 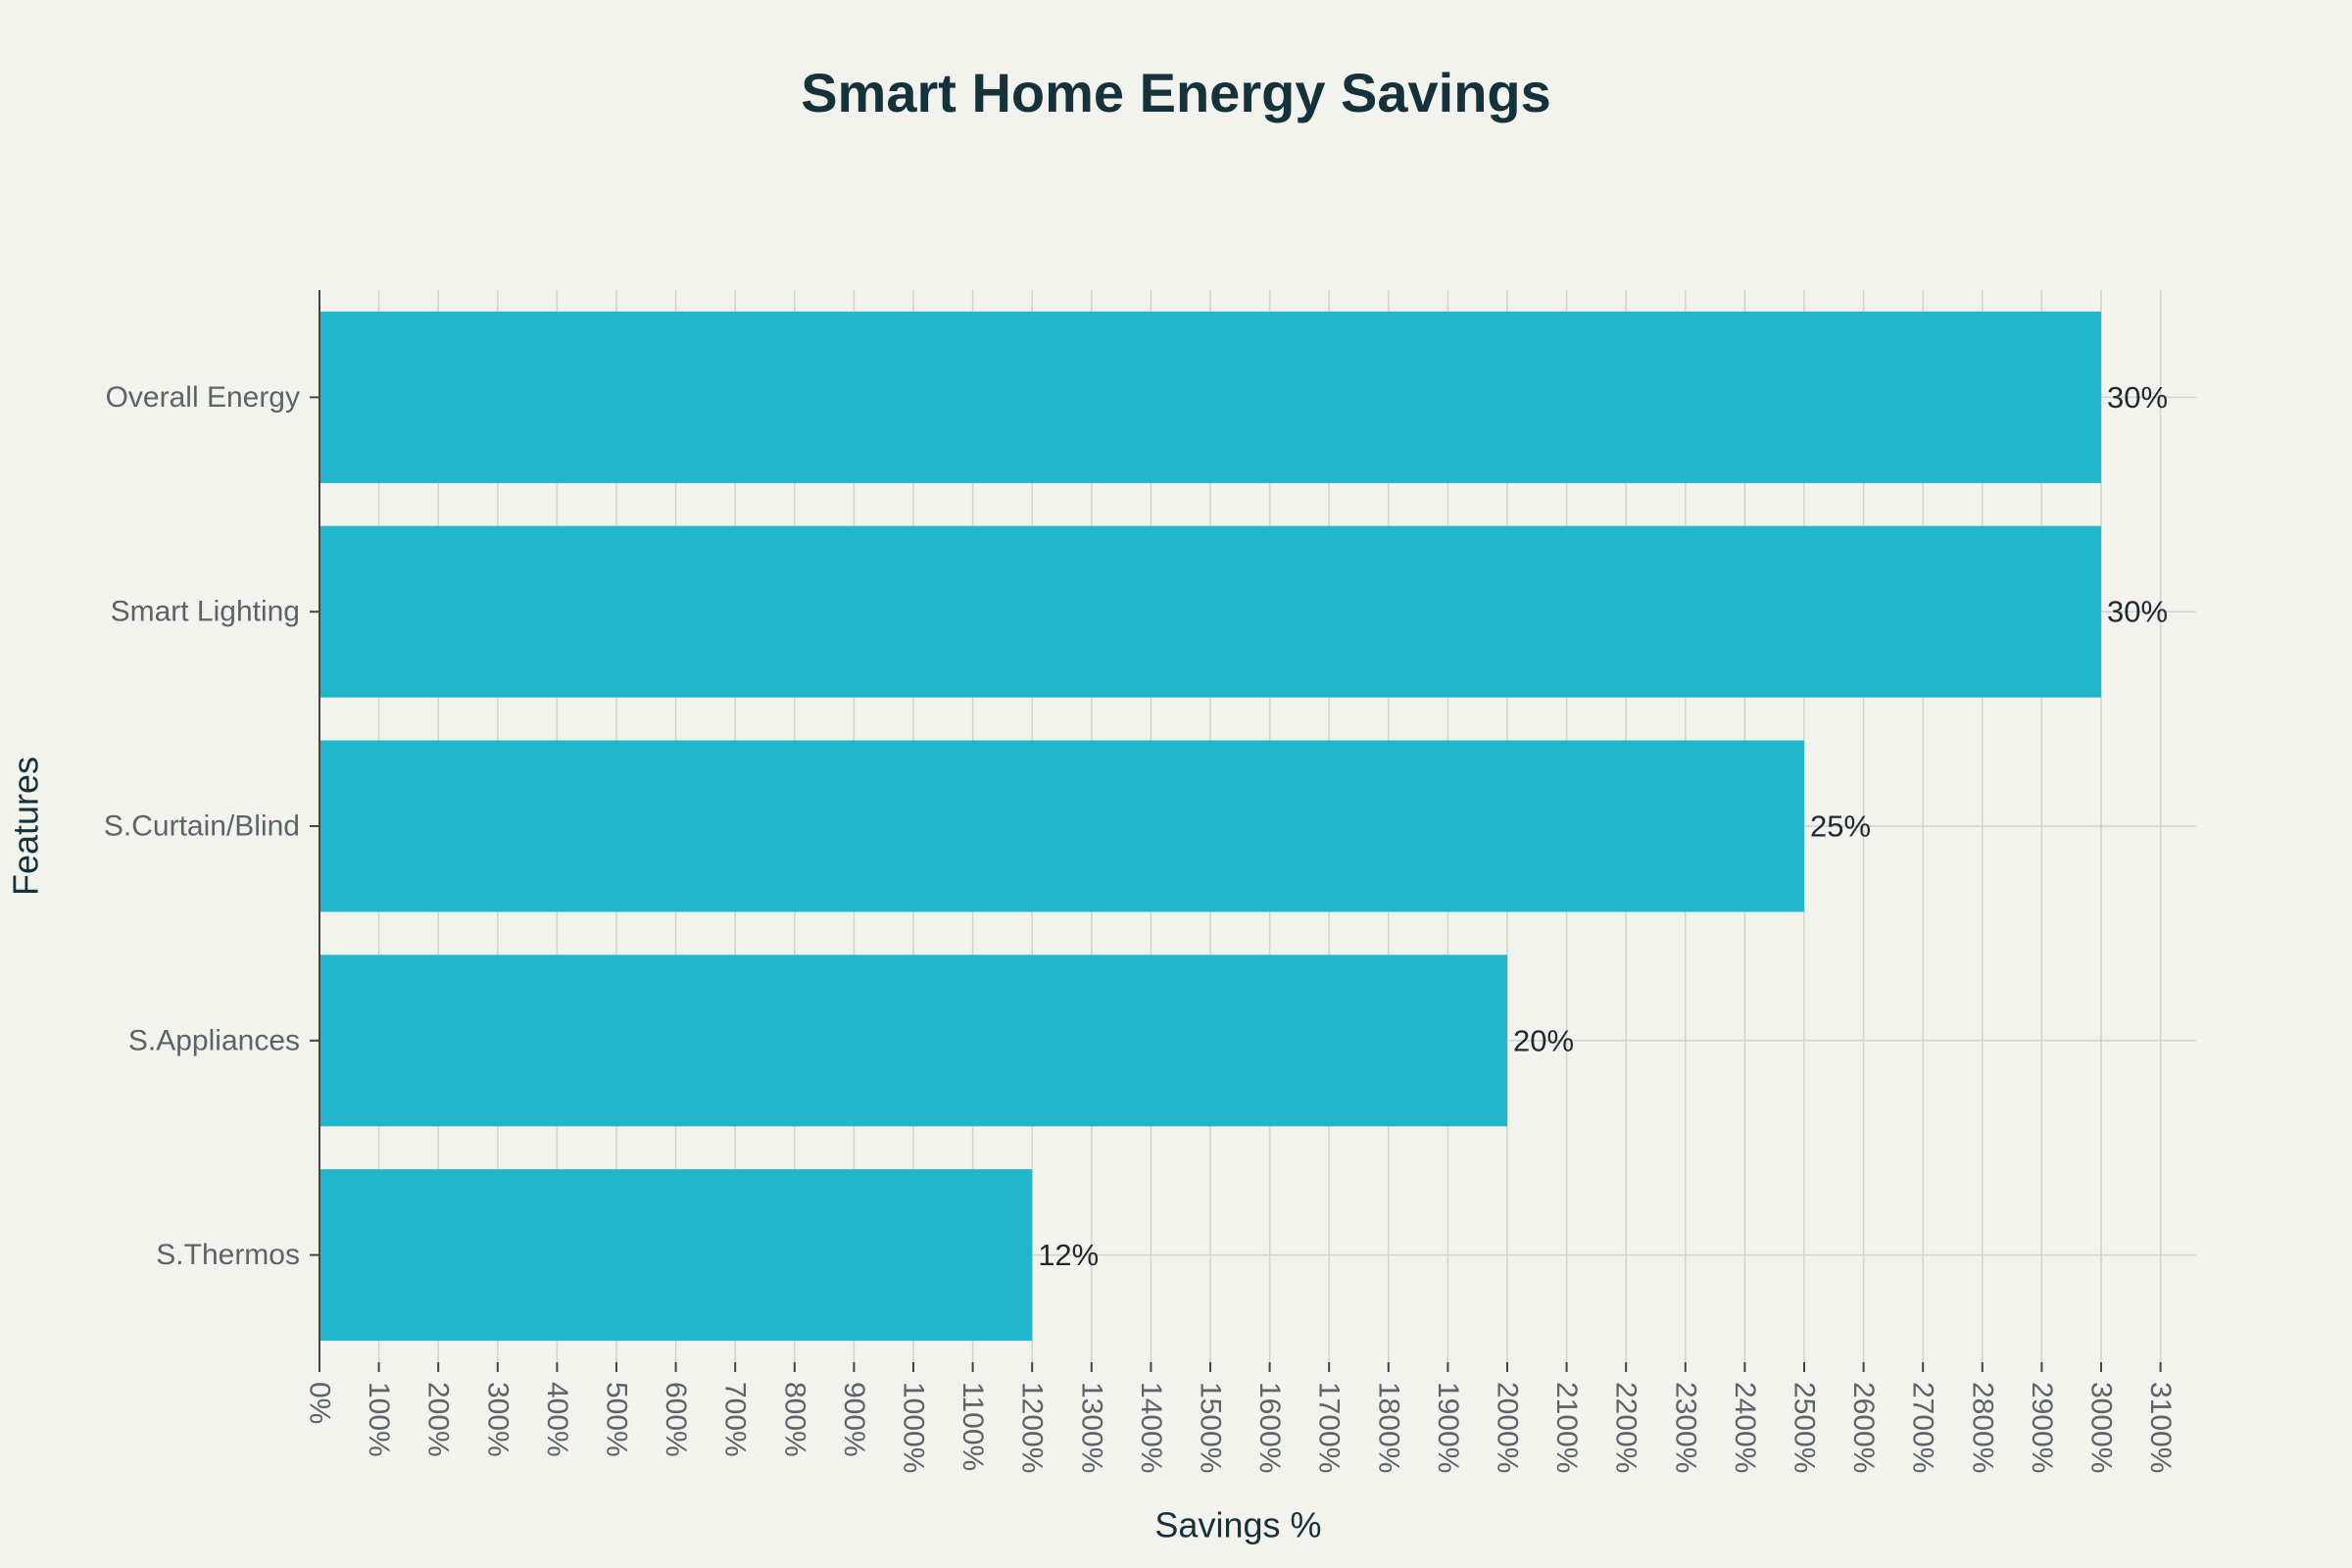 I want to click on data-label: 12%, so click(x=1068, y=1255).